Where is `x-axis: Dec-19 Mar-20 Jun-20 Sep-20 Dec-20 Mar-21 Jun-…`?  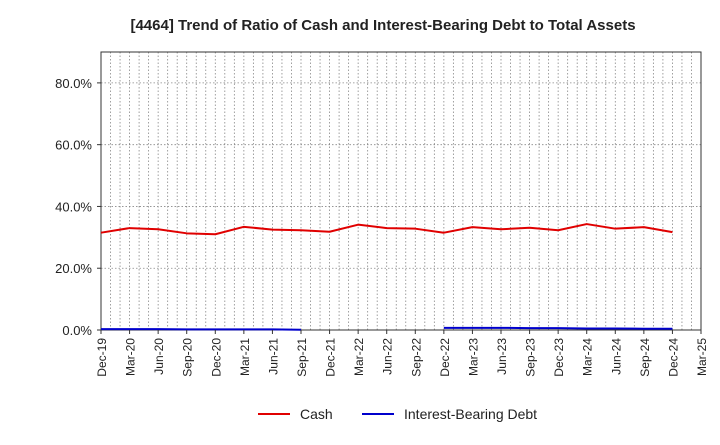 x-axis: Dec-19 Mar-20 Jun-20 Sep-20 Dec-20 Mar-21 Jun-… is located at coordinates (402, 353).